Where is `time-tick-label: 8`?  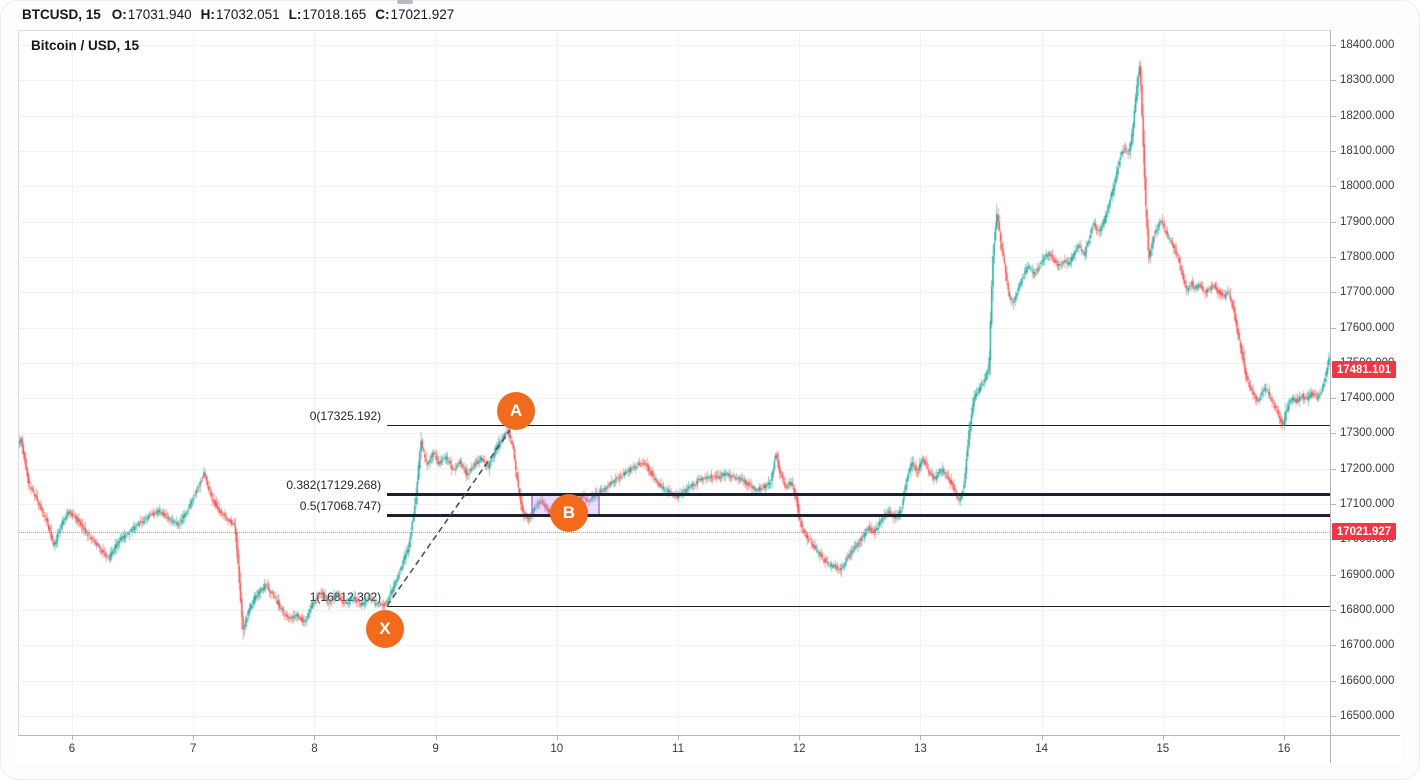
time-tick-label: 8 is located at coordinates (314, 749).